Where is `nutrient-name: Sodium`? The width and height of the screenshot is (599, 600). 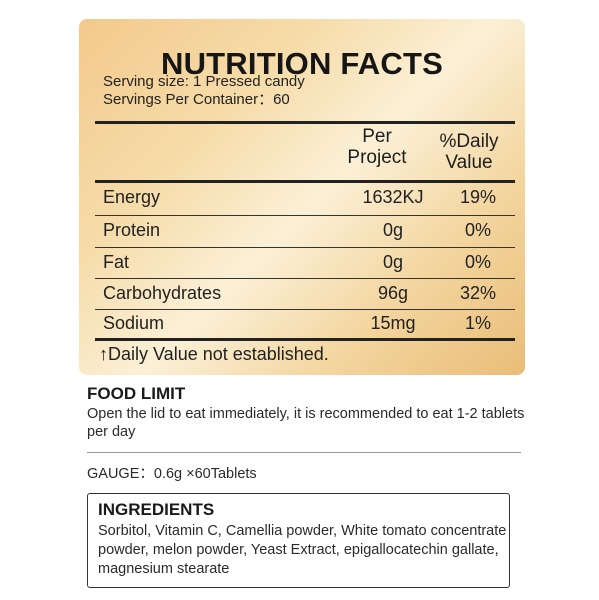 nutrient-name: Sodium is located at coordinates (134, 323).